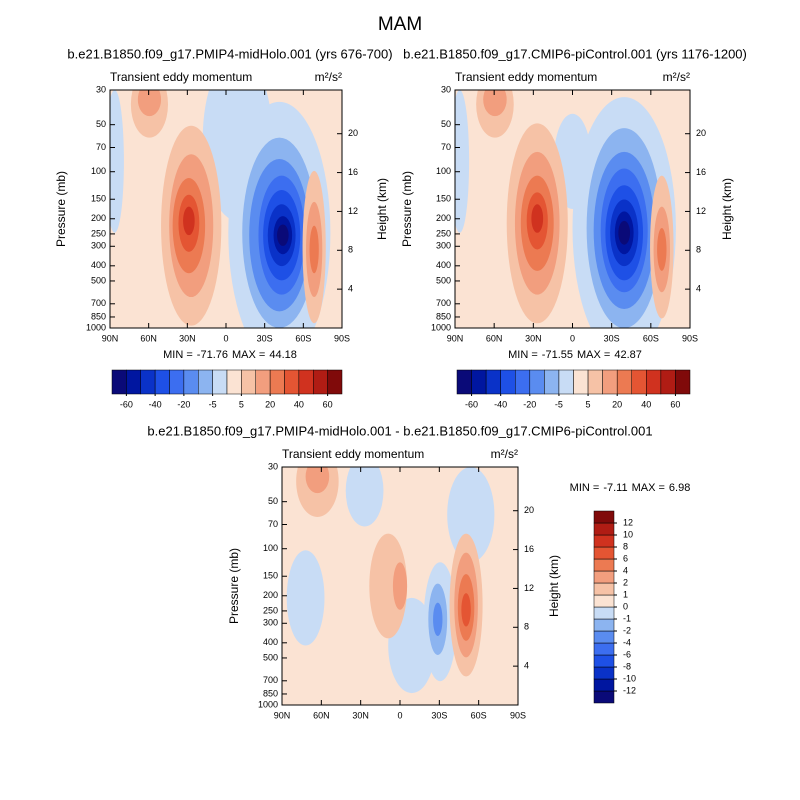 The height and width of the screenshot is (800, 800). Describe the element at coordinates (625, 570) in the screenshot. I see `colorbar-label: 4` at that location.